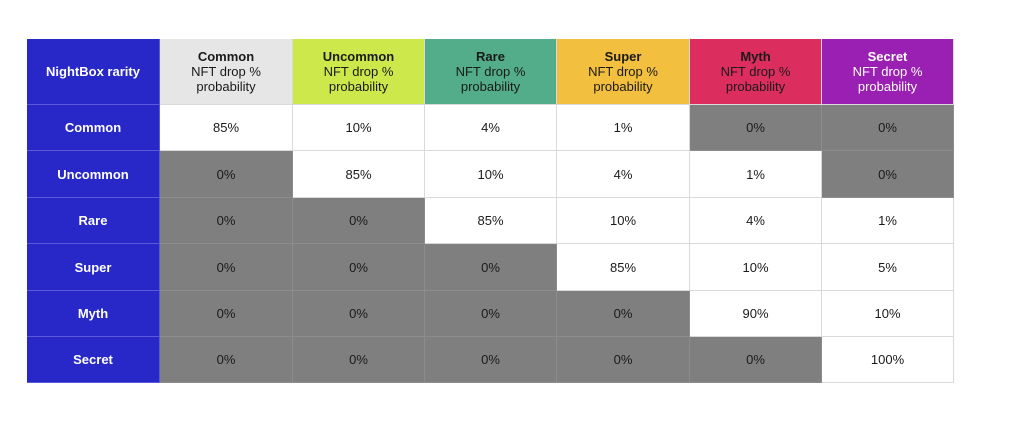  What do you see at coordinates (93, 314) in the screenshot?
I see `row-header-myth: Myth` at bounding box center [93, 314].